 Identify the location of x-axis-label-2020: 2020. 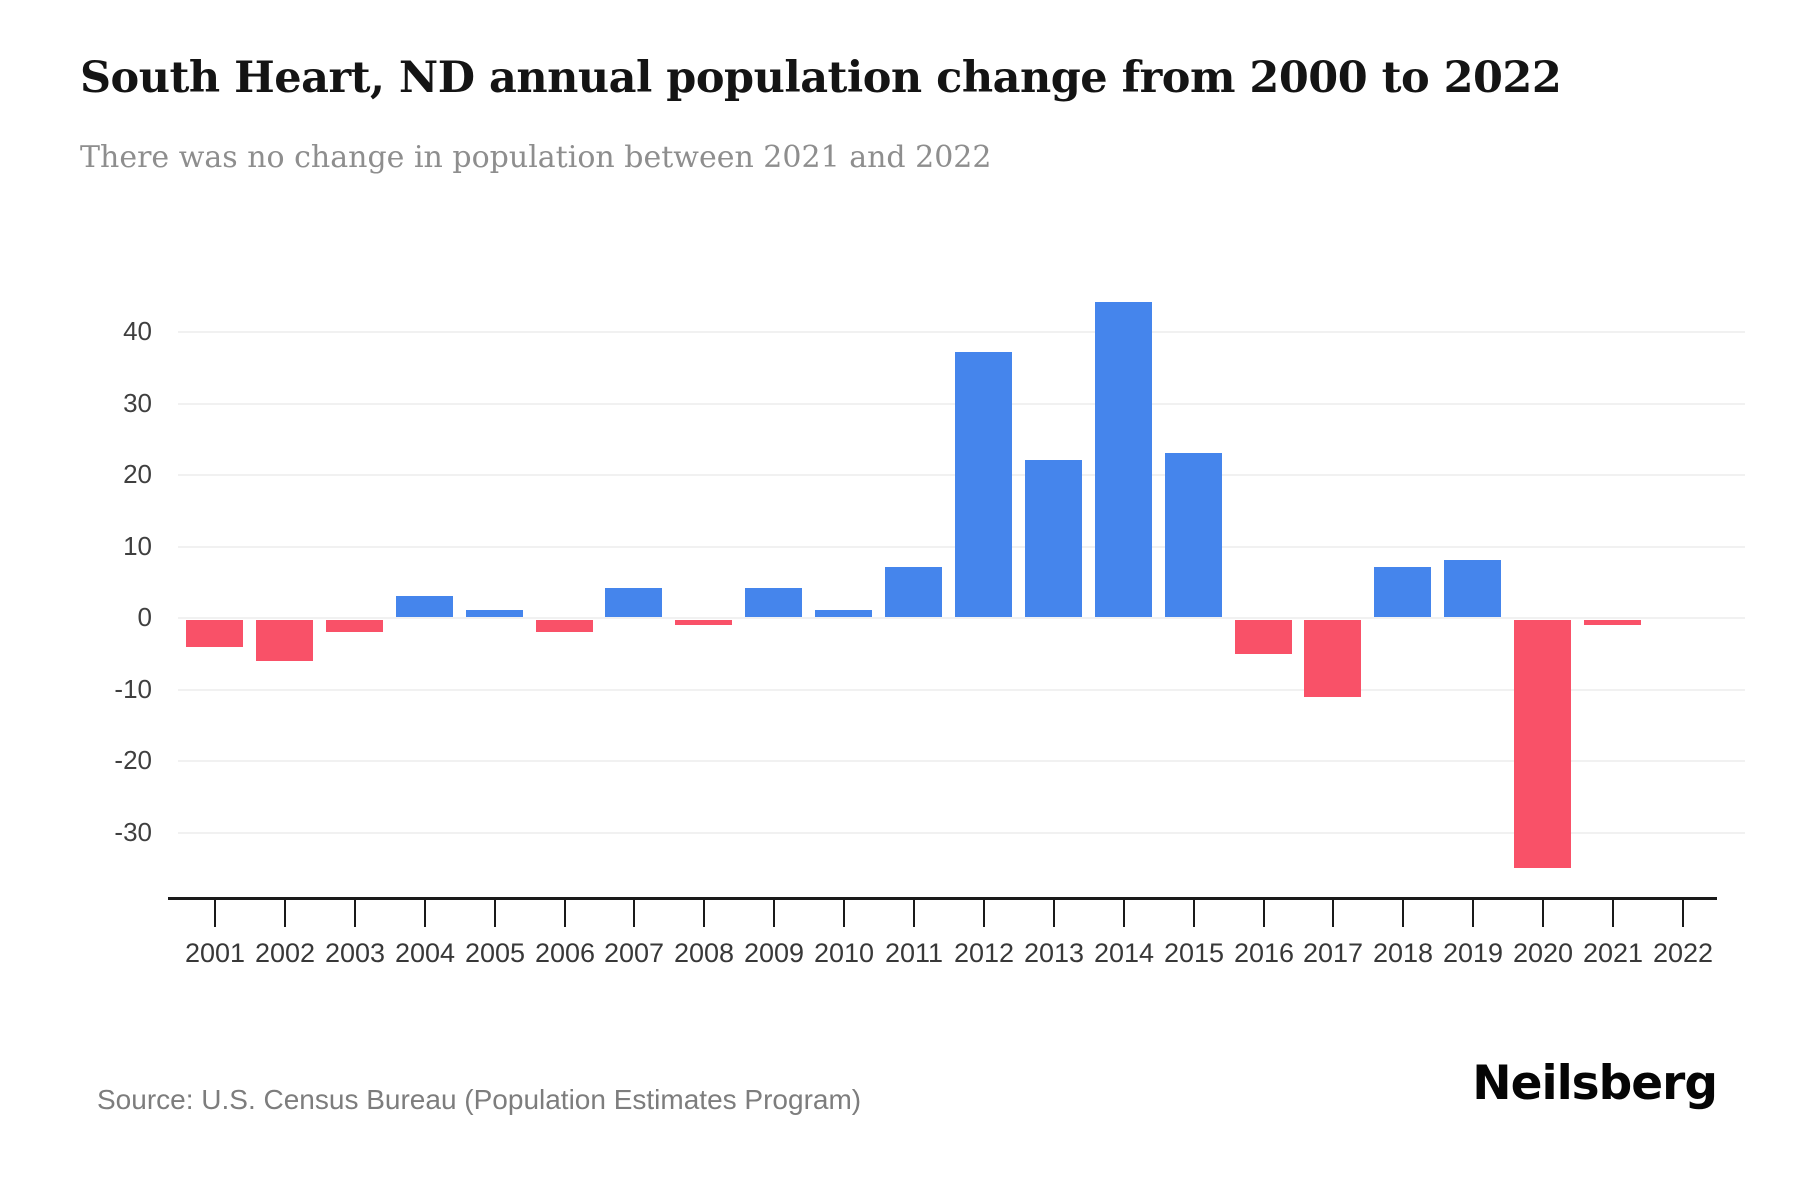
(1543, 953).